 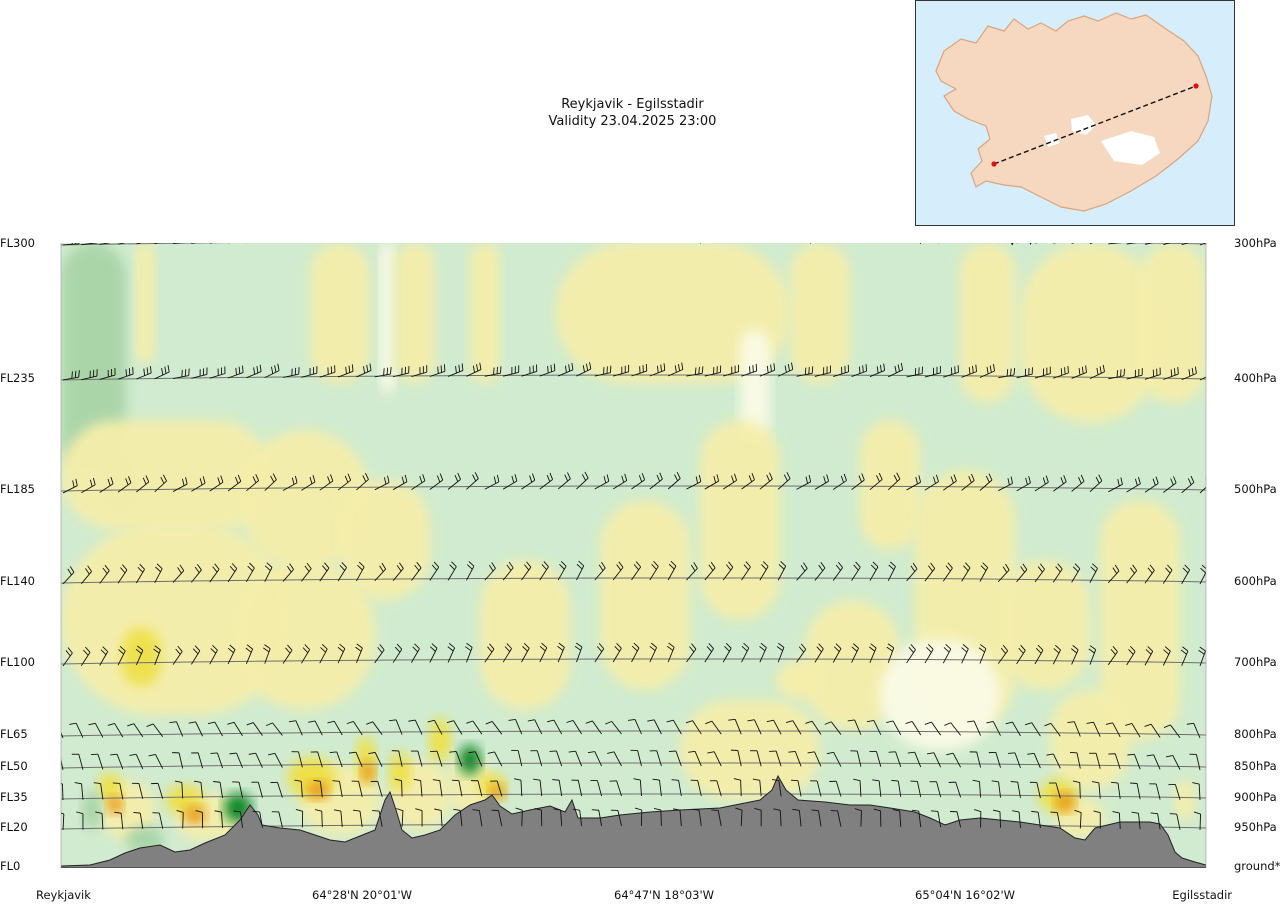 What do you see at coordinates (1030, 244) in the screenshot?
I see `wind-barb-pennant` at bounding box center [1030, 244].